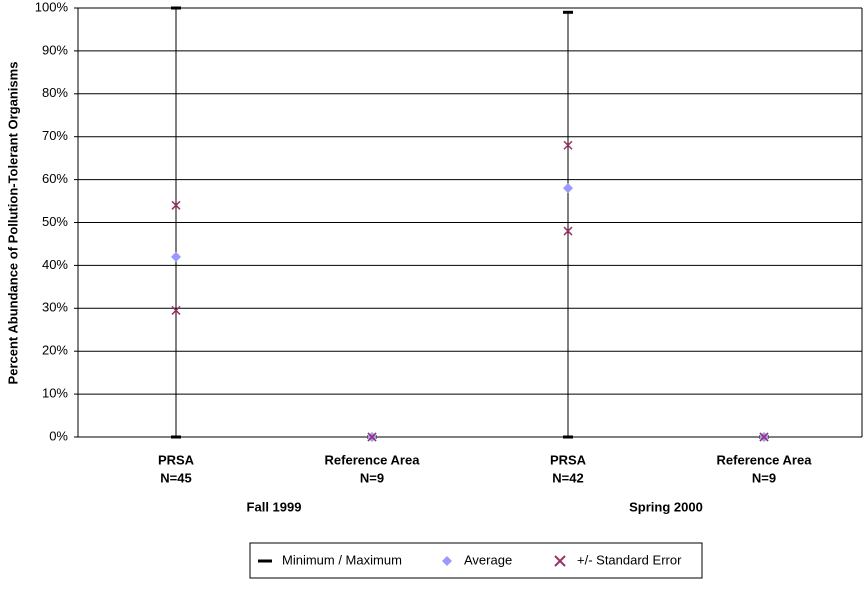 This screenshot has width=868, height=592. What do you see at coordinates (629, 559) in the screenshot?
I see `legend-label: +/- Standard Error` at bounding box center [629, 559].